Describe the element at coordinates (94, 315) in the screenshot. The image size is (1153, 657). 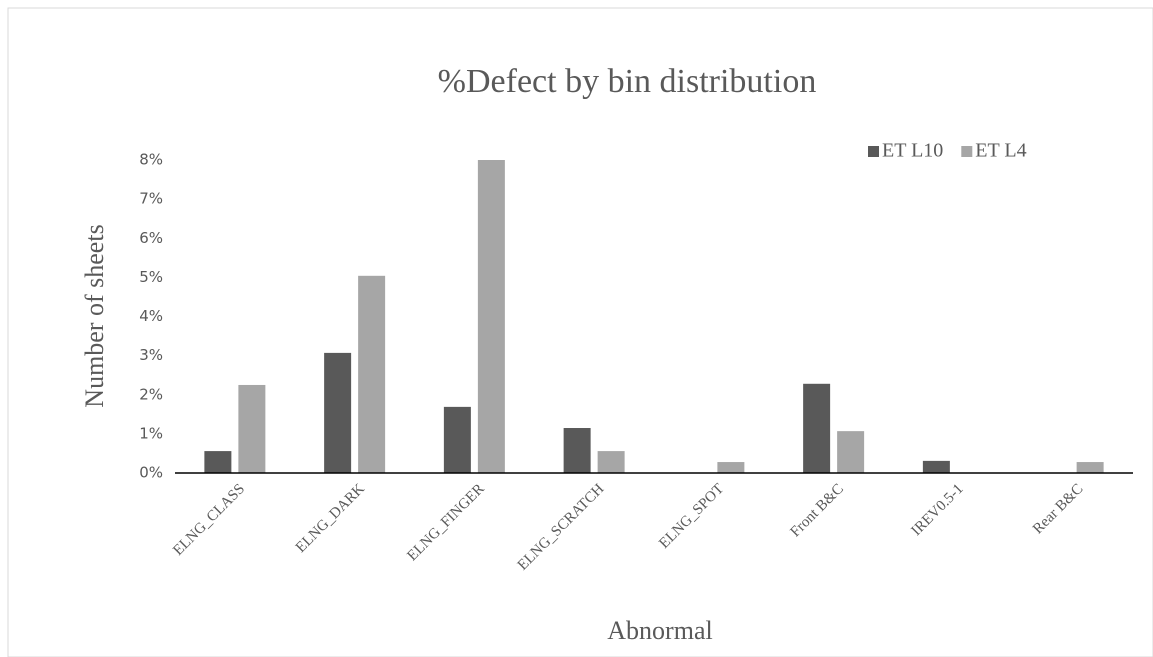
I see `y-axis-title: Number of sheets` at that location.